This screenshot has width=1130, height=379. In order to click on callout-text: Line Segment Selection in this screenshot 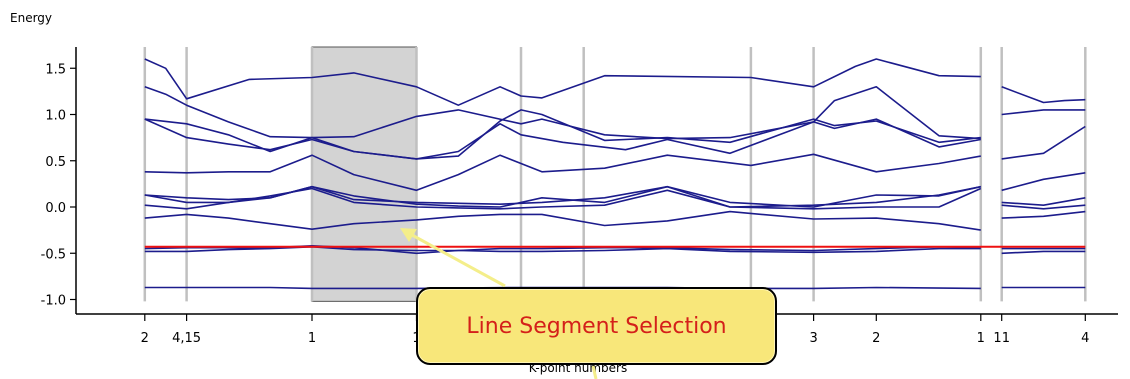, I will do `click(596, 326)`.